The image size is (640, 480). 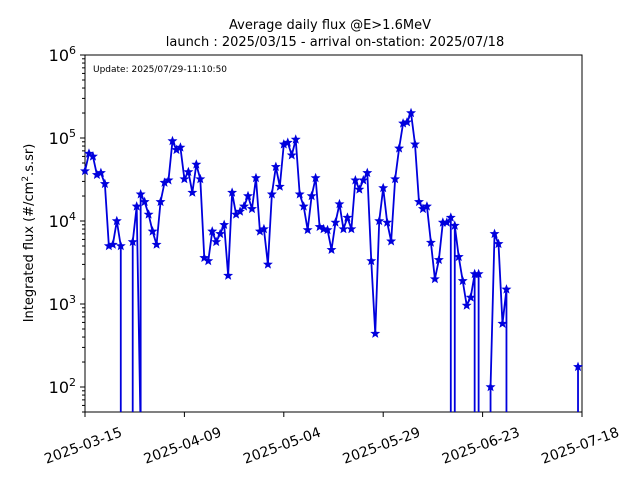 I want to click on x-tick-label: 2025-04-09, so click(x=183, y=446).